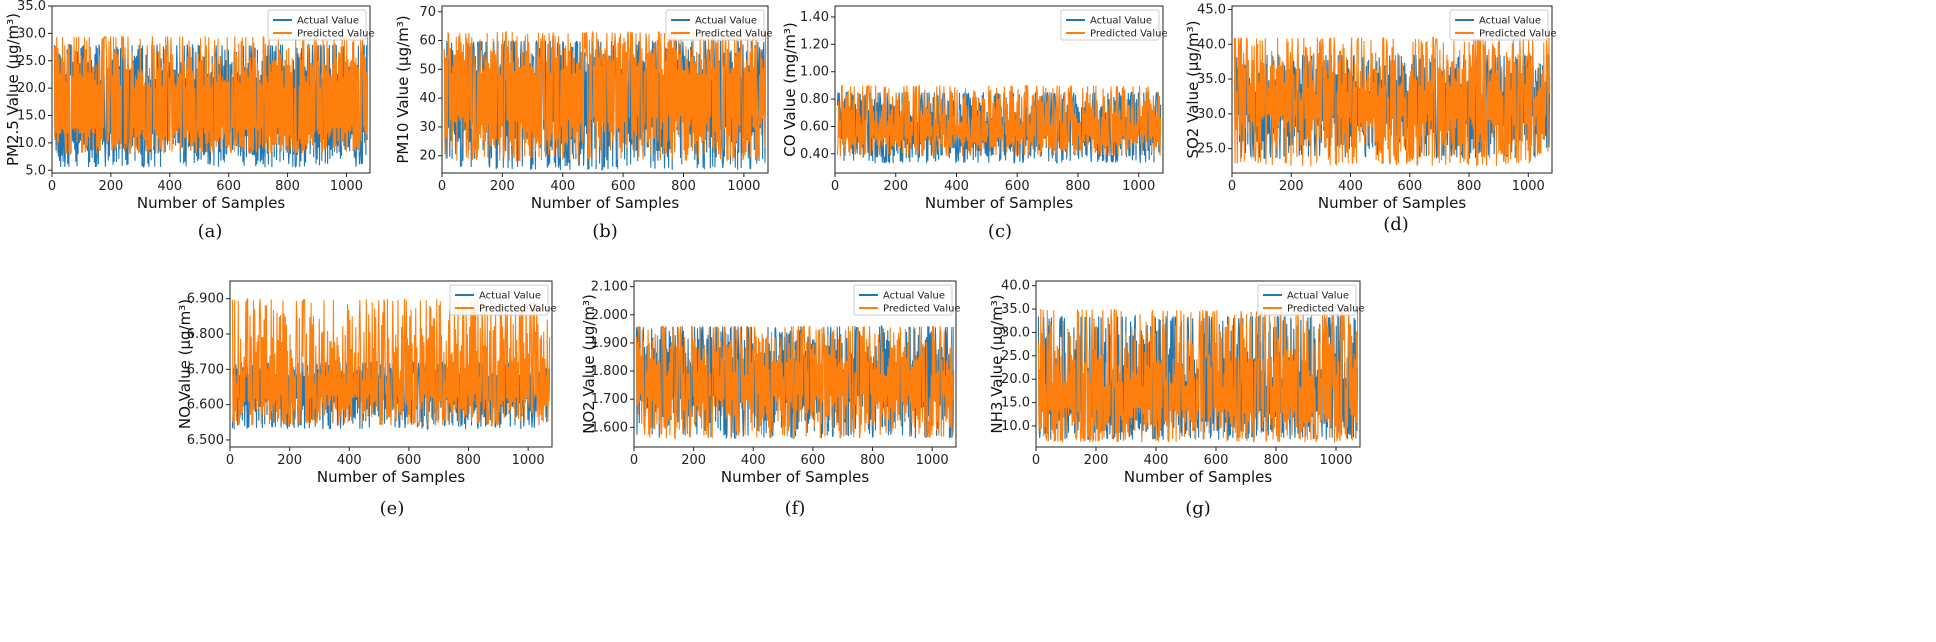 Image resolution: width=1936 pixels, height=642 pixels. What do you see at coordinates (31, 143) in the screenshot?
I see `y-tick-label: 10.0` at bounding box center [31, 143].